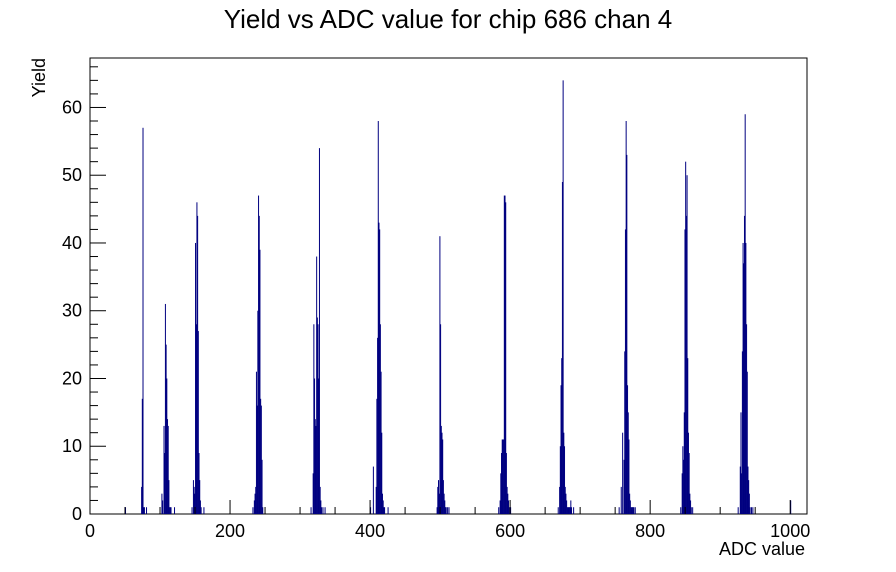 The width and height of the screenshot is (896, 572). Describe the element at coordinates (370, 531) in the screenshot. I see `x-tick-label: 400` at that location.